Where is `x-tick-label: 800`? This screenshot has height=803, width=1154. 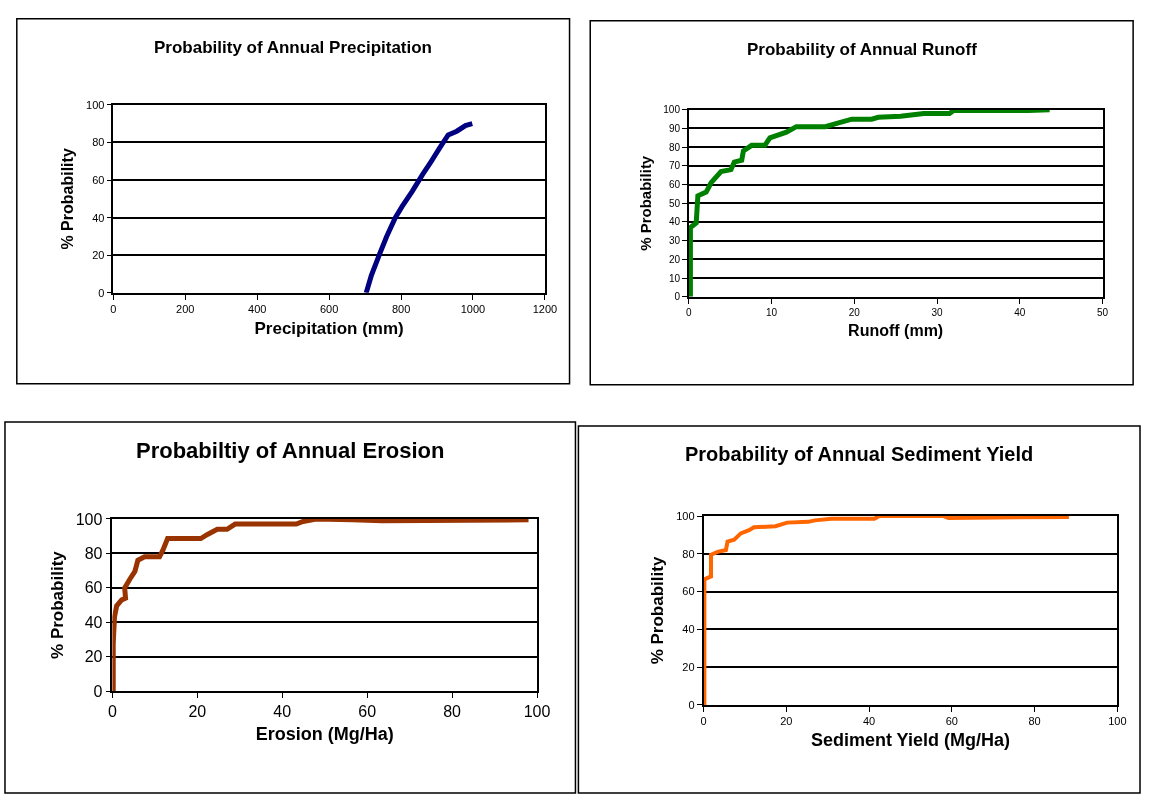
x-tick-label: 800 is located at coordinates (401, 308).